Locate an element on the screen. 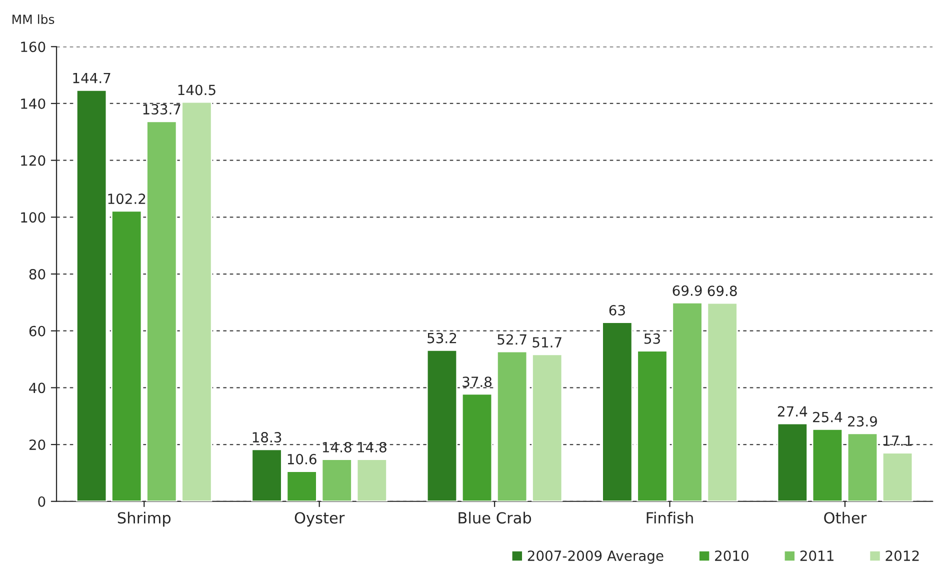  y-tick-label: 160 is located at coordinates (33, 47).